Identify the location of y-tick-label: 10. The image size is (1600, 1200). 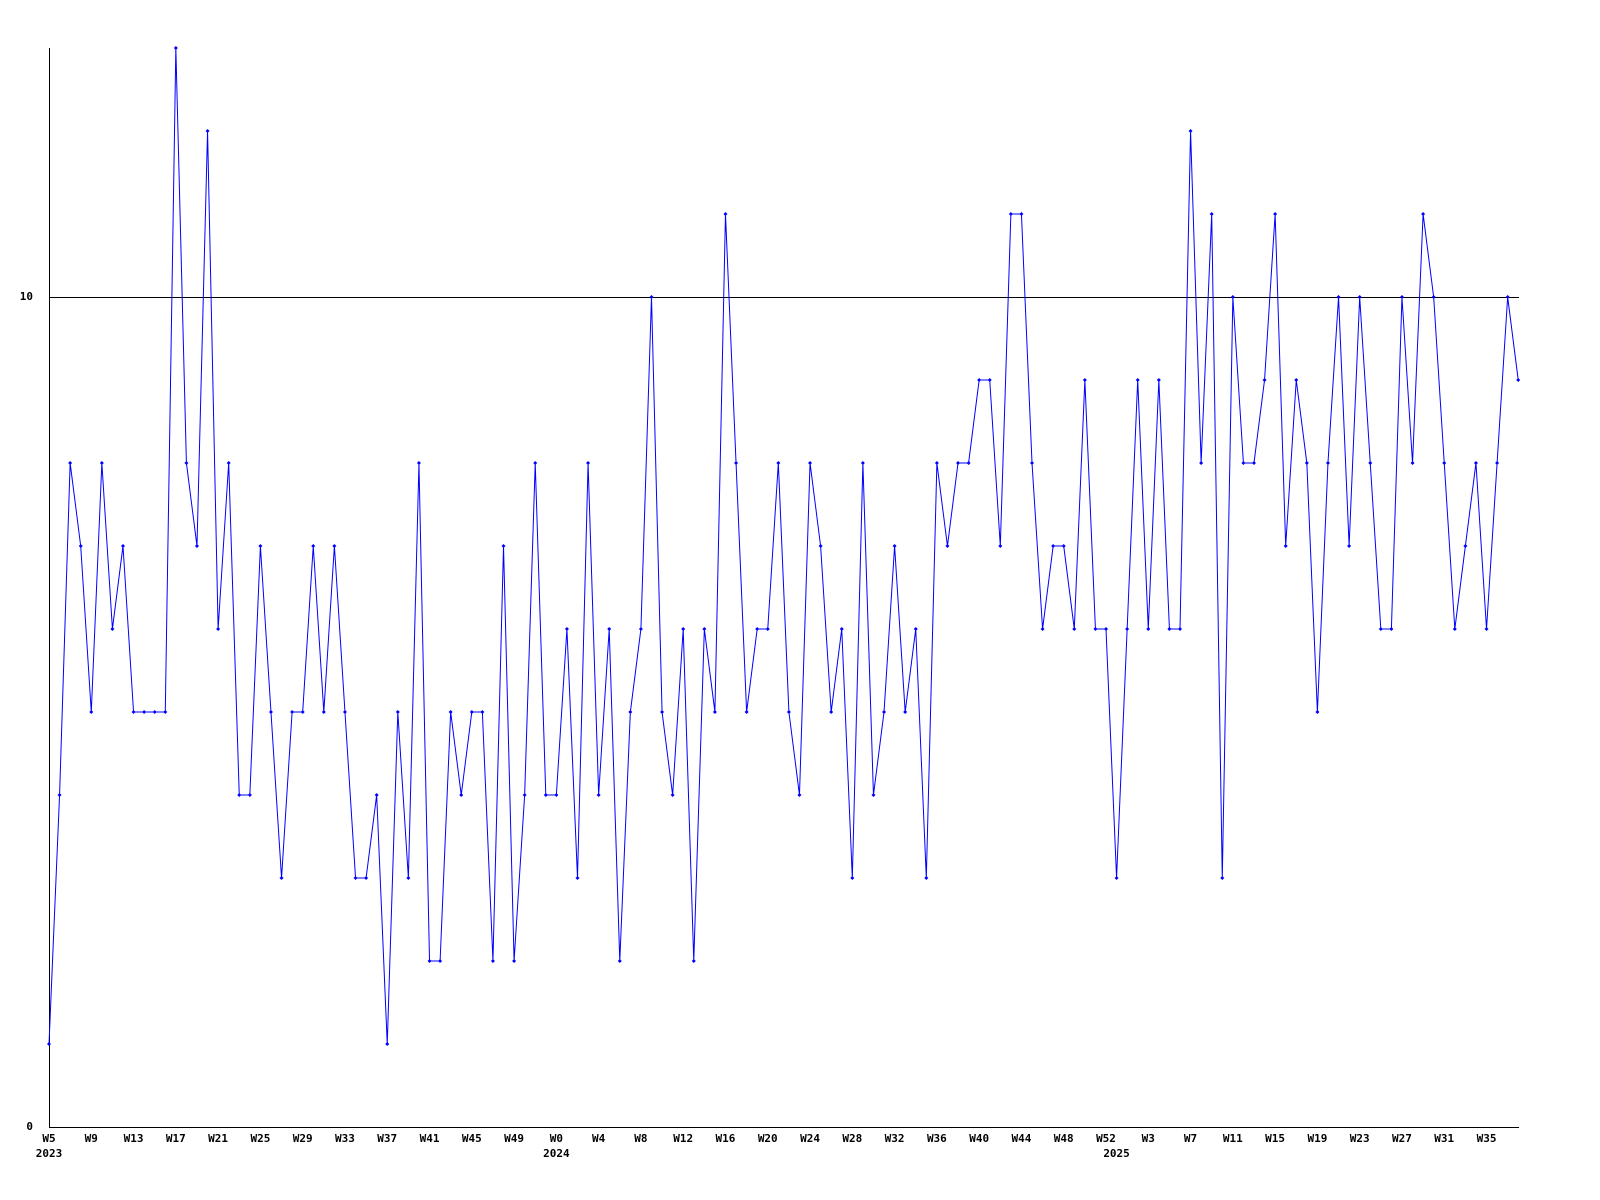
(26, 296).